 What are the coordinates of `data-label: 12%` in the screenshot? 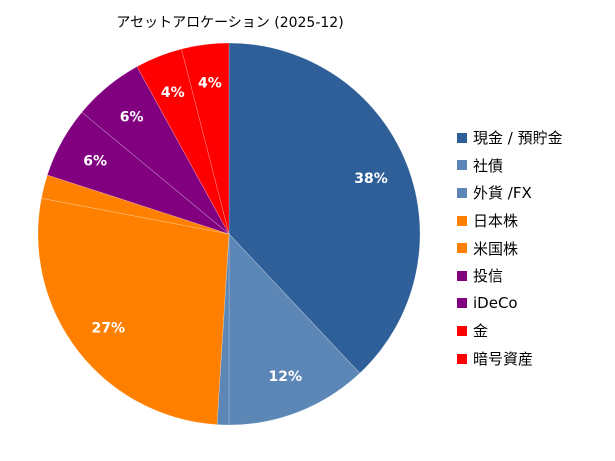 It's located at (285, 377).